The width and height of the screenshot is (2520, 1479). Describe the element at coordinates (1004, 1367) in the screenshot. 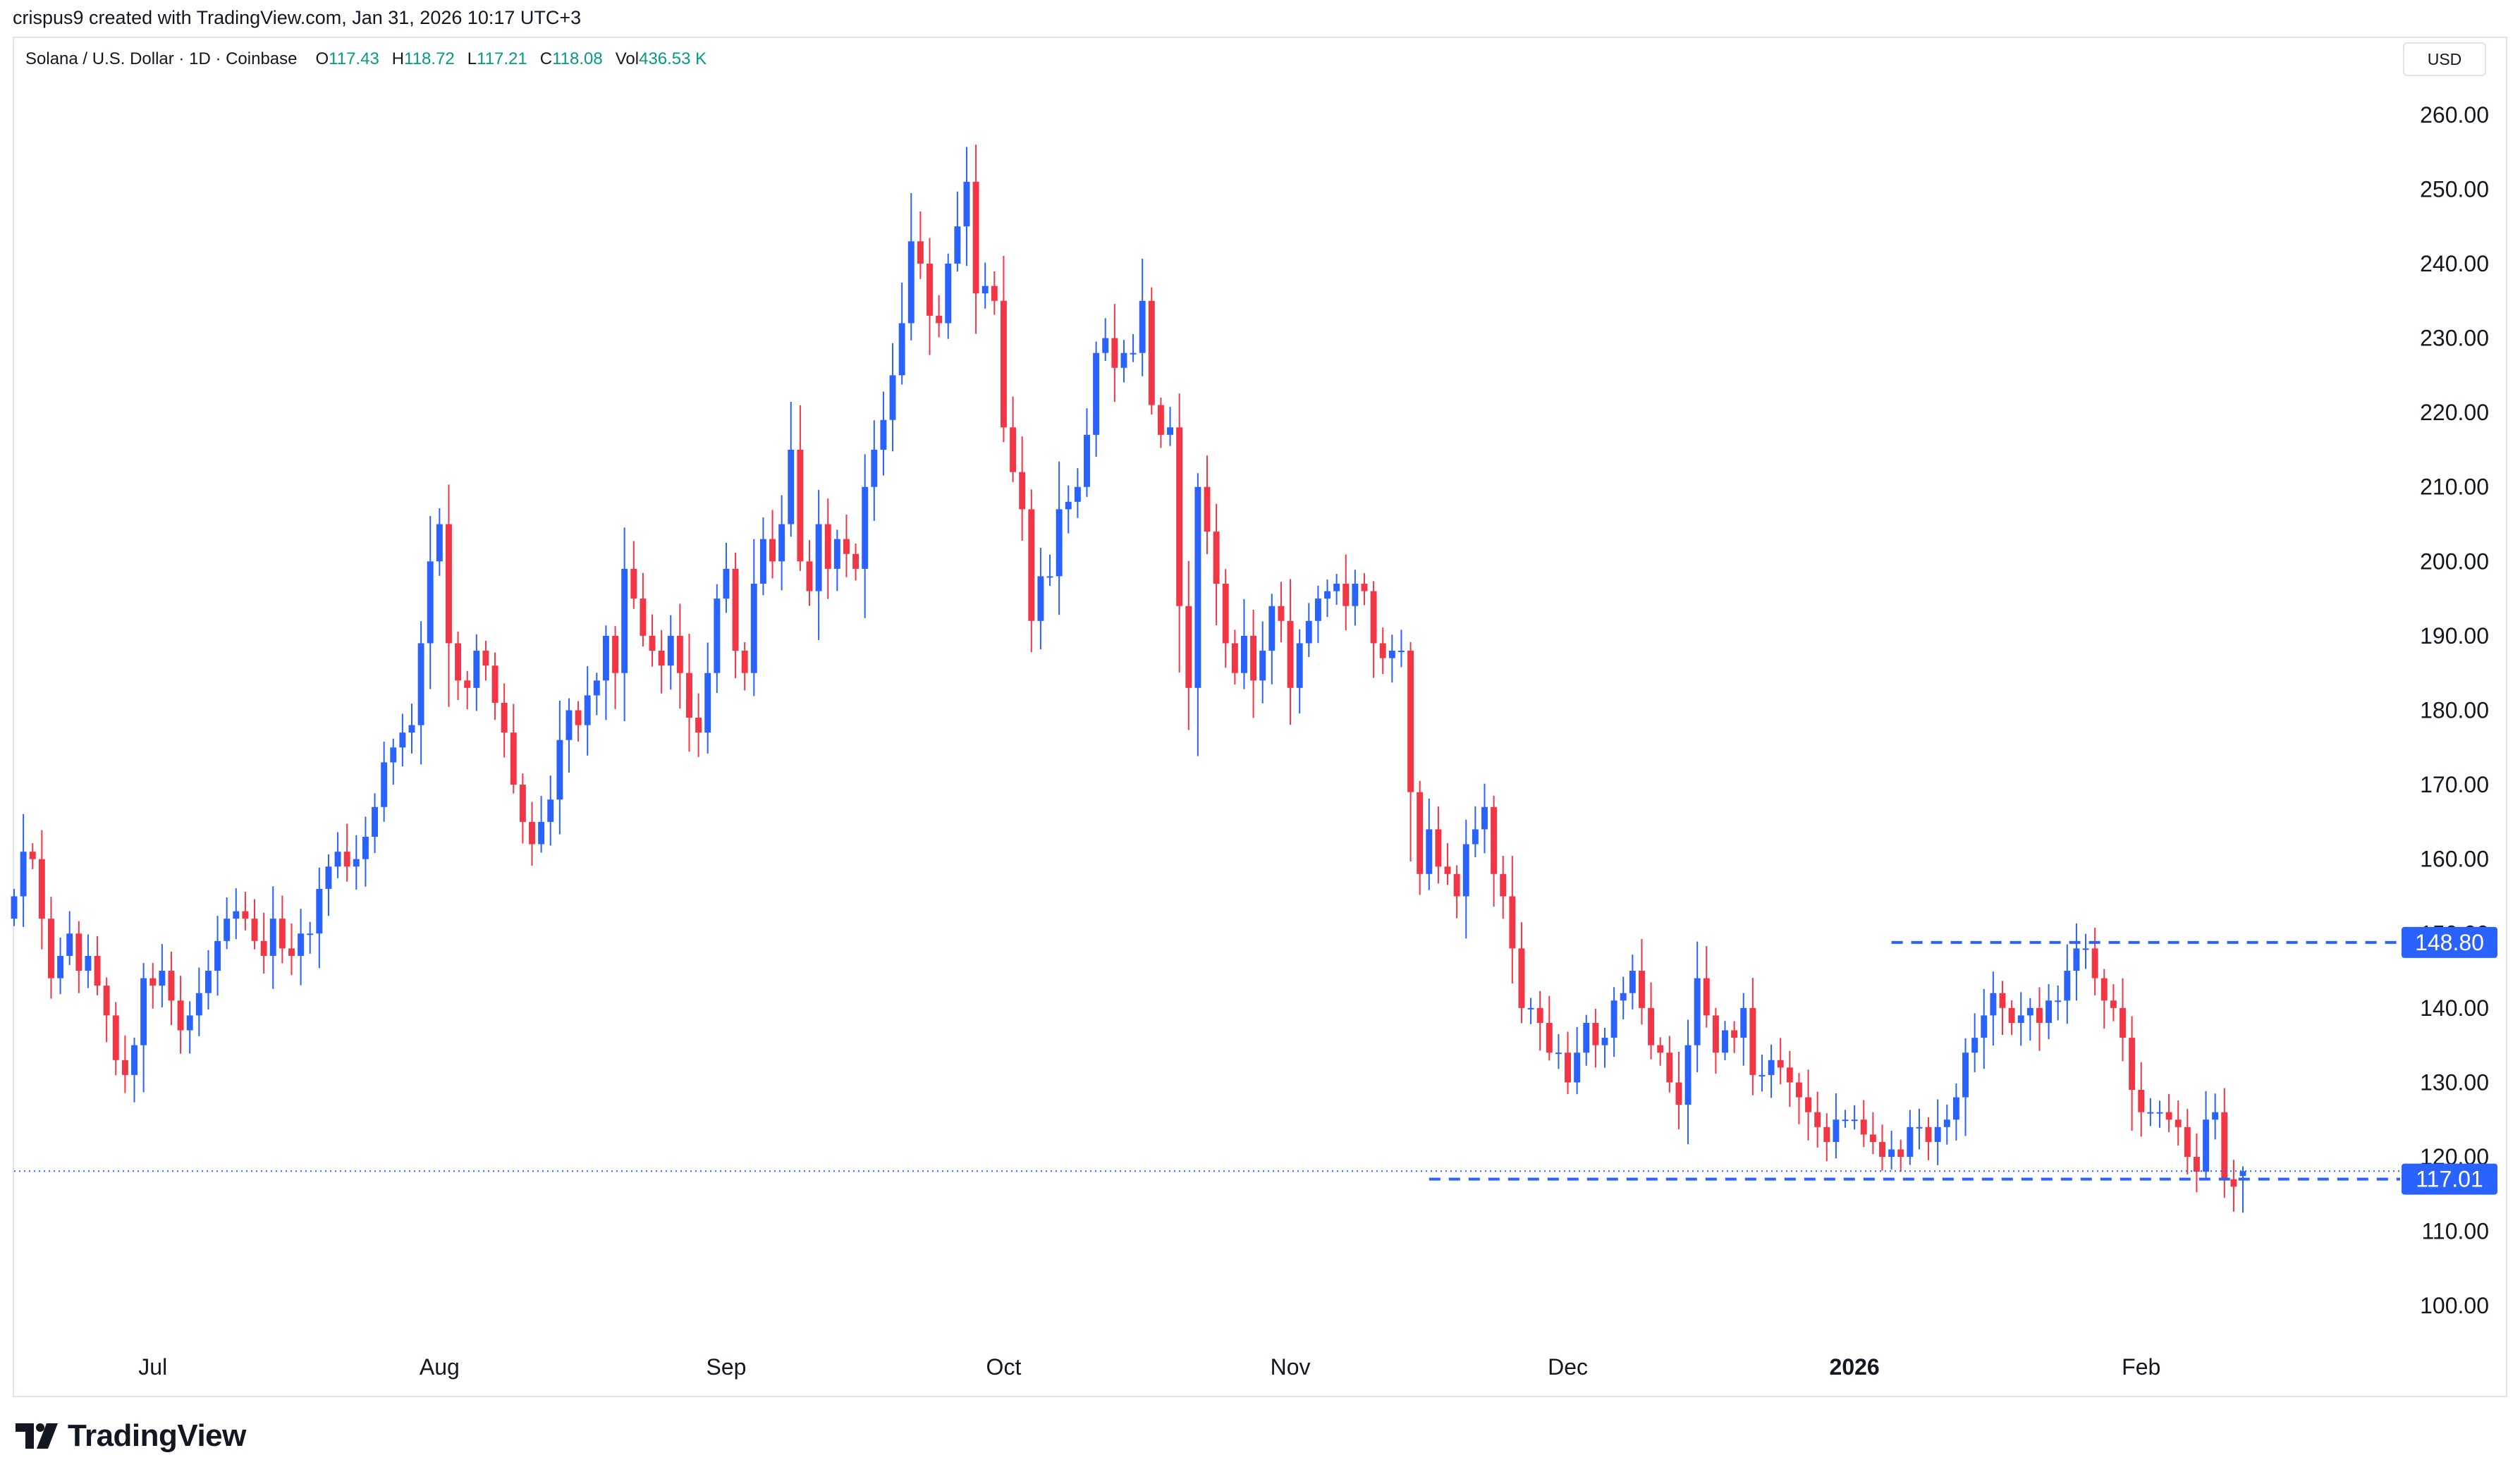

I see `x-tick-label: Oct` at that location.